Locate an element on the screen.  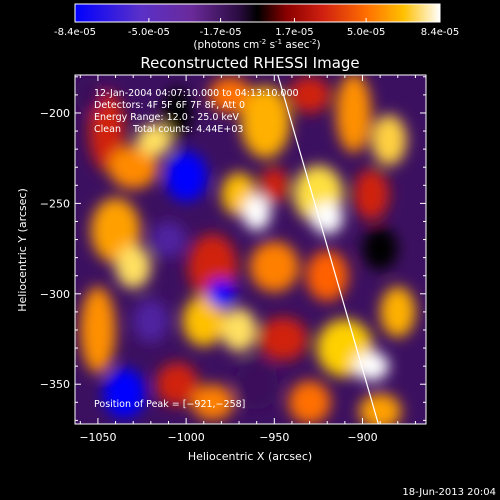
chart-title: Reconstructed RHESSI Image is located at coordinates (249, 63).